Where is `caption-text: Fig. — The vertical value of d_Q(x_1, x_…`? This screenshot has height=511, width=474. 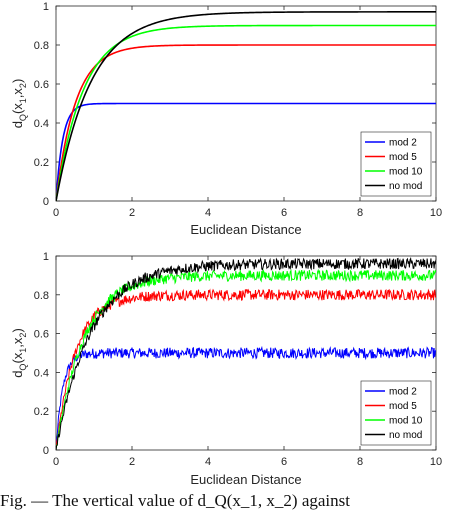
caption-text: Fig. — The vertical value of d_Q(x_1, x_… is located at coordinates (175, 500).